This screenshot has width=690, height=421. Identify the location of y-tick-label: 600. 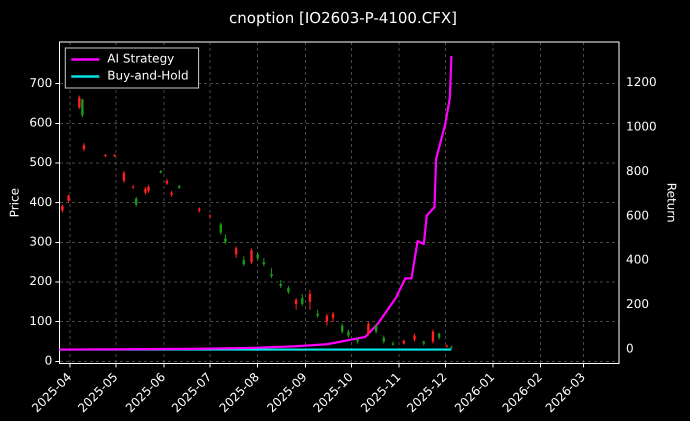
(40, 122).